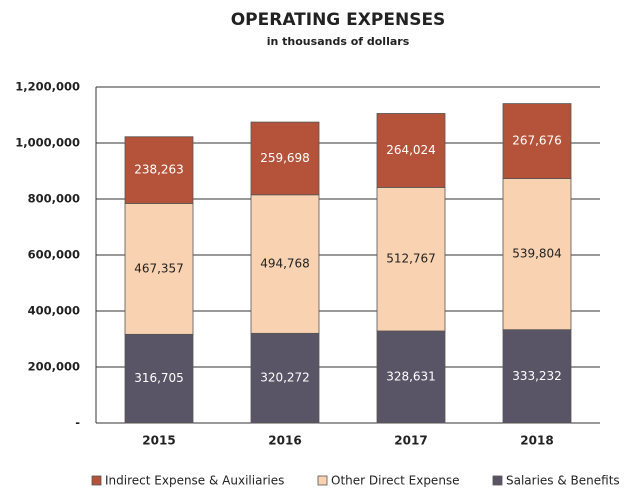 Image resolution: width=642 pixels, height=490 pixels. Describe the element at coordinates (563, 481) in the screenshot. I see `legend-label: Salaries & Benefits` at that location.